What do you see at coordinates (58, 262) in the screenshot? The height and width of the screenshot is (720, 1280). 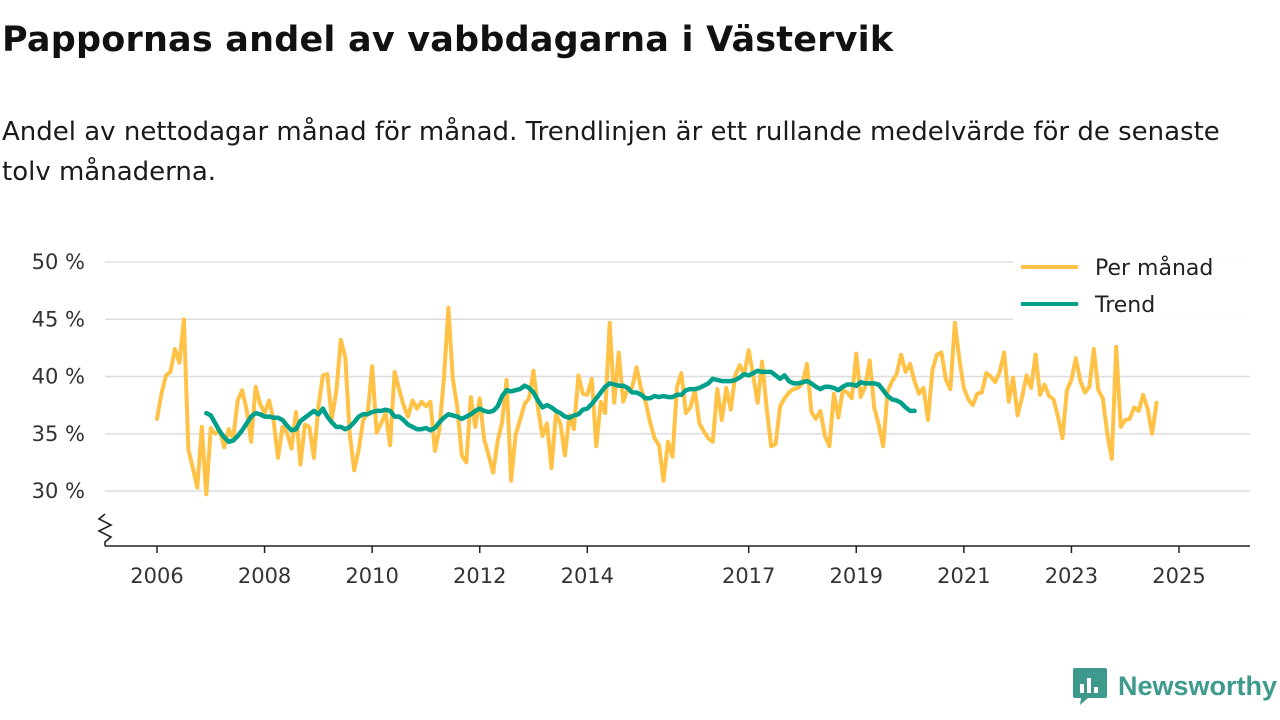 I see `y-tick-label: 50 %` at bounding box center [58, 262].